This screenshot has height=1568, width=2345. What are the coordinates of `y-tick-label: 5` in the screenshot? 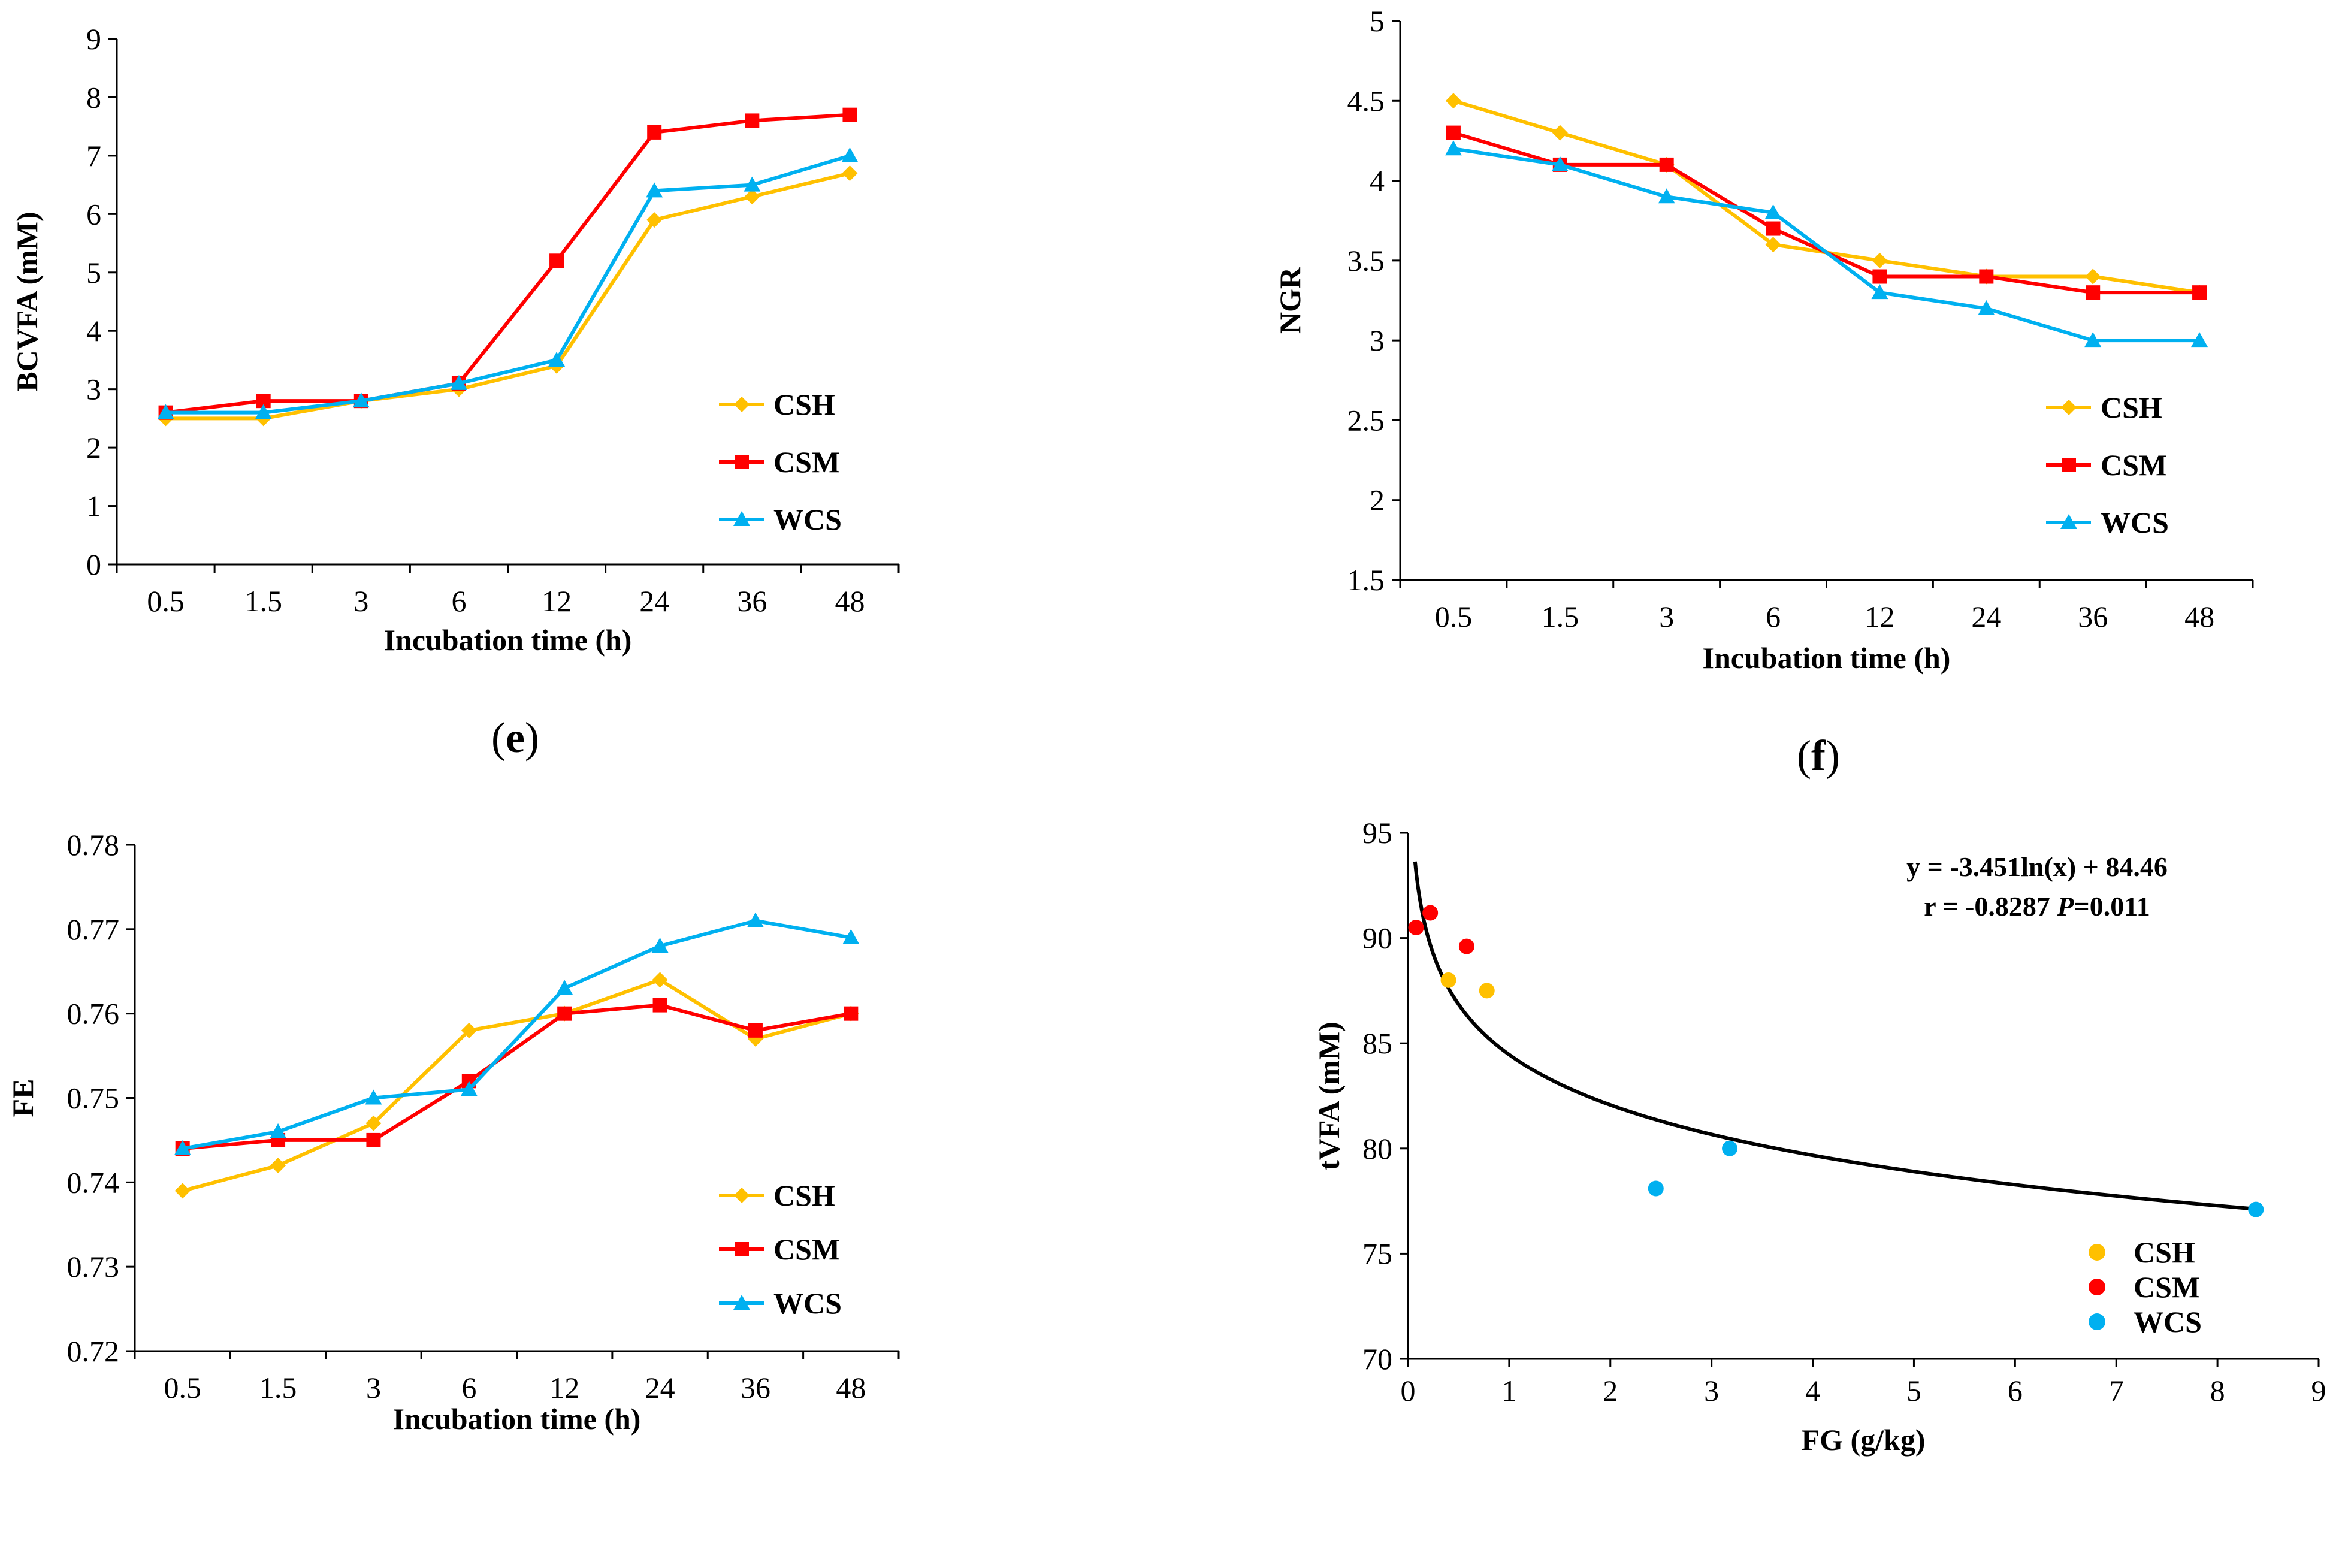 It's located at (93, 273).